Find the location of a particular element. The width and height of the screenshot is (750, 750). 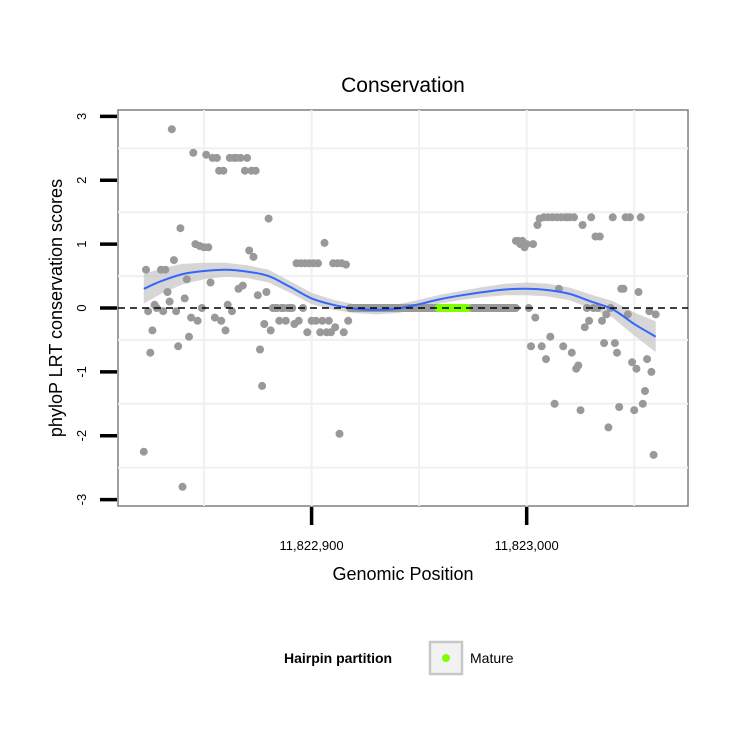

y-tick-label: -3 is located at coordinates (81, 500).